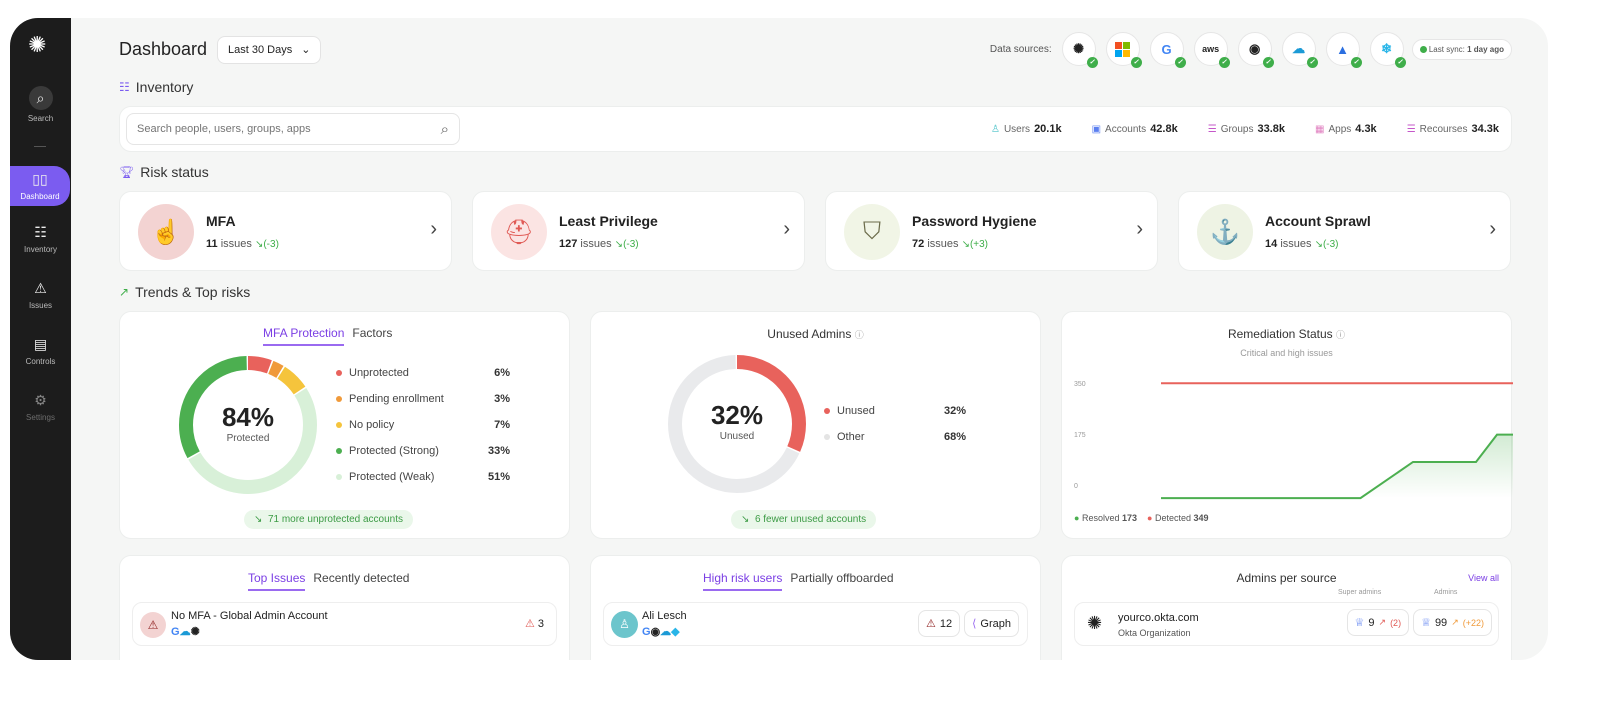 The image size is (1616, 706). What do you see at coordinates (1453, 129) in the screenshot?
I see `stat-resources: ☰ Recourses 34.3k` at bounding box center [1453, 129].